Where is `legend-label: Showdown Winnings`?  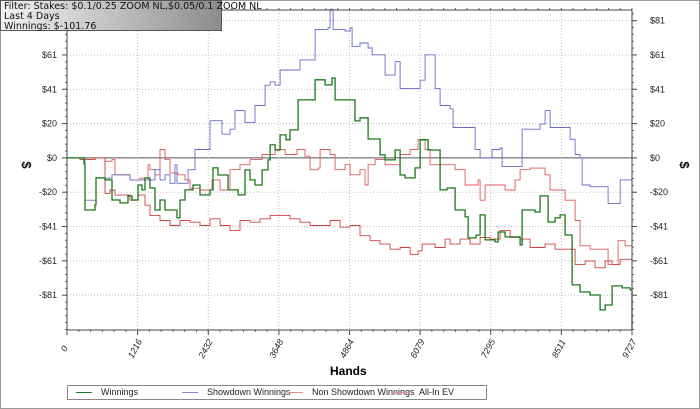
legend-label: Showdown Winnings is located at coordinates (249, 392).